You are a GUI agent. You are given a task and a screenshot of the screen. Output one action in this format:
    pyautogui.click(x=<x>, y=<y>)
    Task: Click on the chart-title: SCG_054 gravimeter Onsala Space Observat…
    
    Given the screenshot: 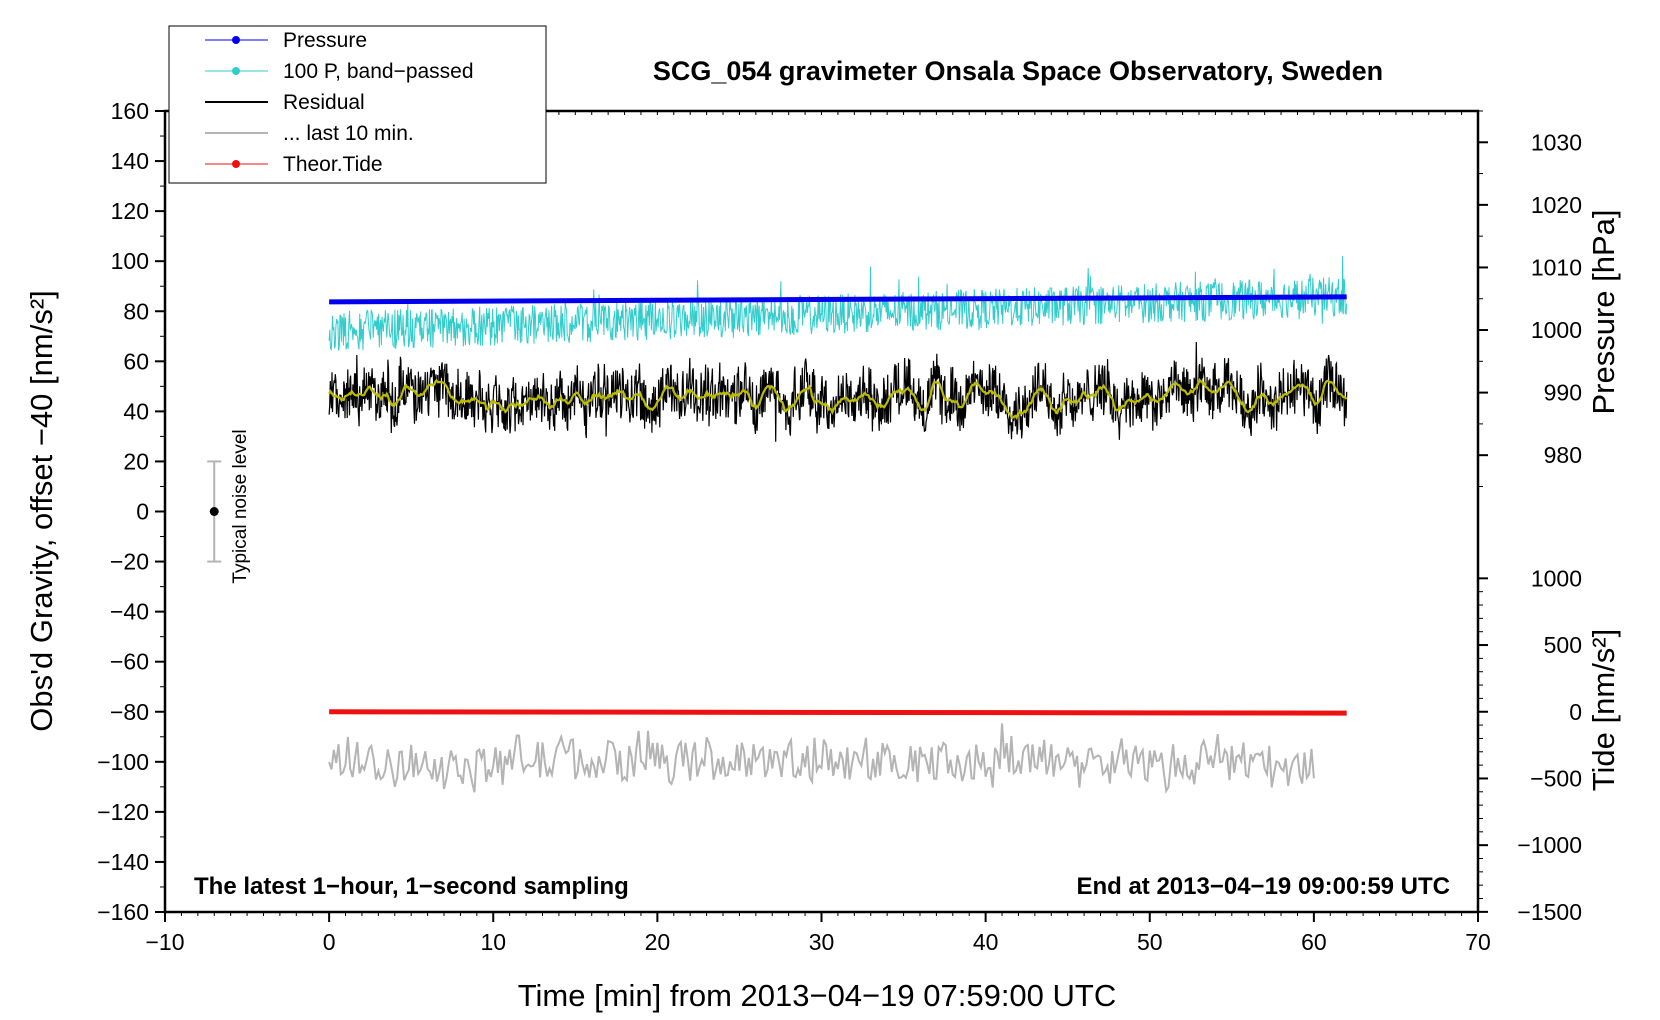 What is the action you would take?
    pyautogui.click(x=1018, y=71)
    